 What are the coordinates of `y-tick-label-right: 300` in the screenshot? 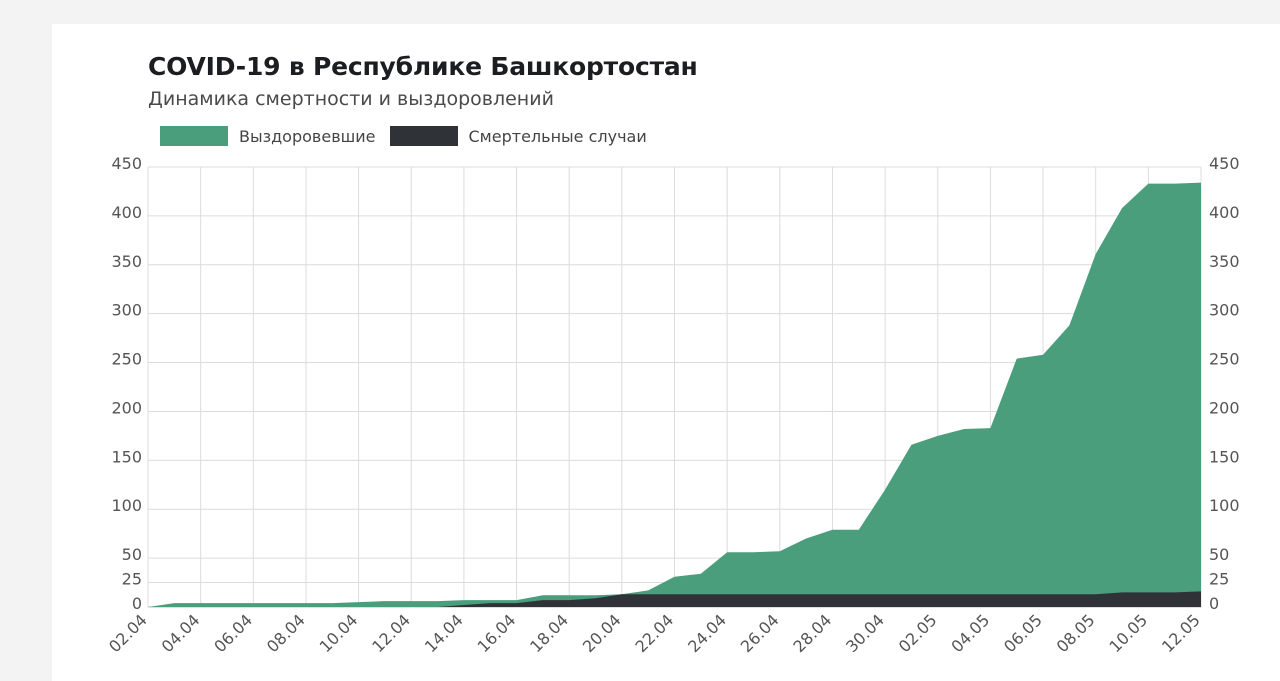 It's located at (1224, 310).